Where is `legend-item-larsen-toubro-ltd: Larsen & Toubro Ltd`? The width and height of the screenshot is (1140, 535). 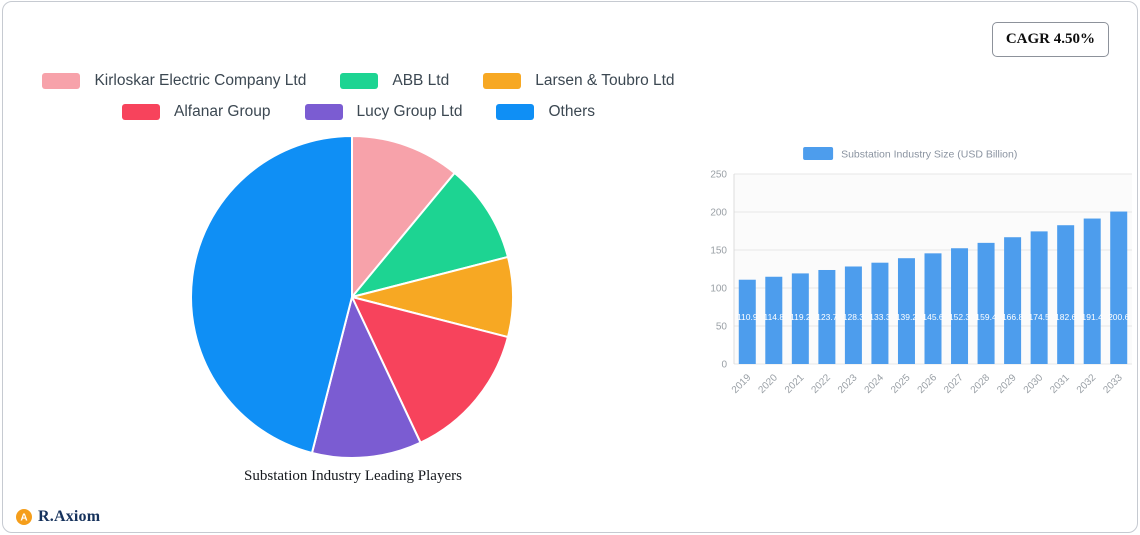 legend-item-larsen-toubro-ltd: Larsen & Toubro Ltd is located at coordinates (579, 81).